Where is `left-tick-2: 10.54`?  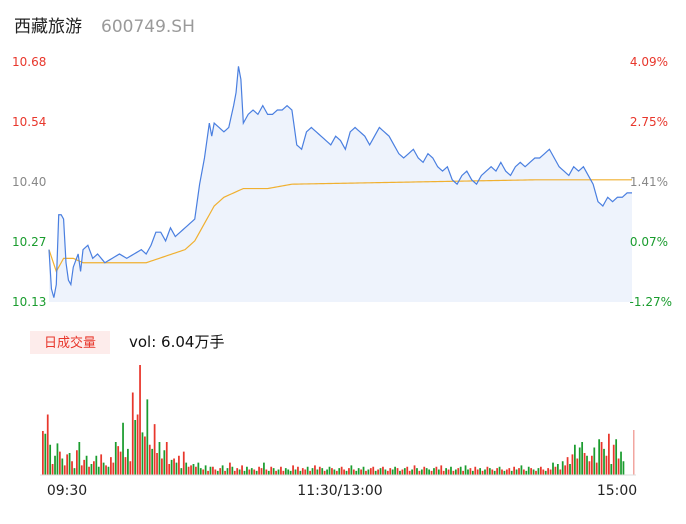 left-tick-2: 10.54 is located at coordinates (29, 122).